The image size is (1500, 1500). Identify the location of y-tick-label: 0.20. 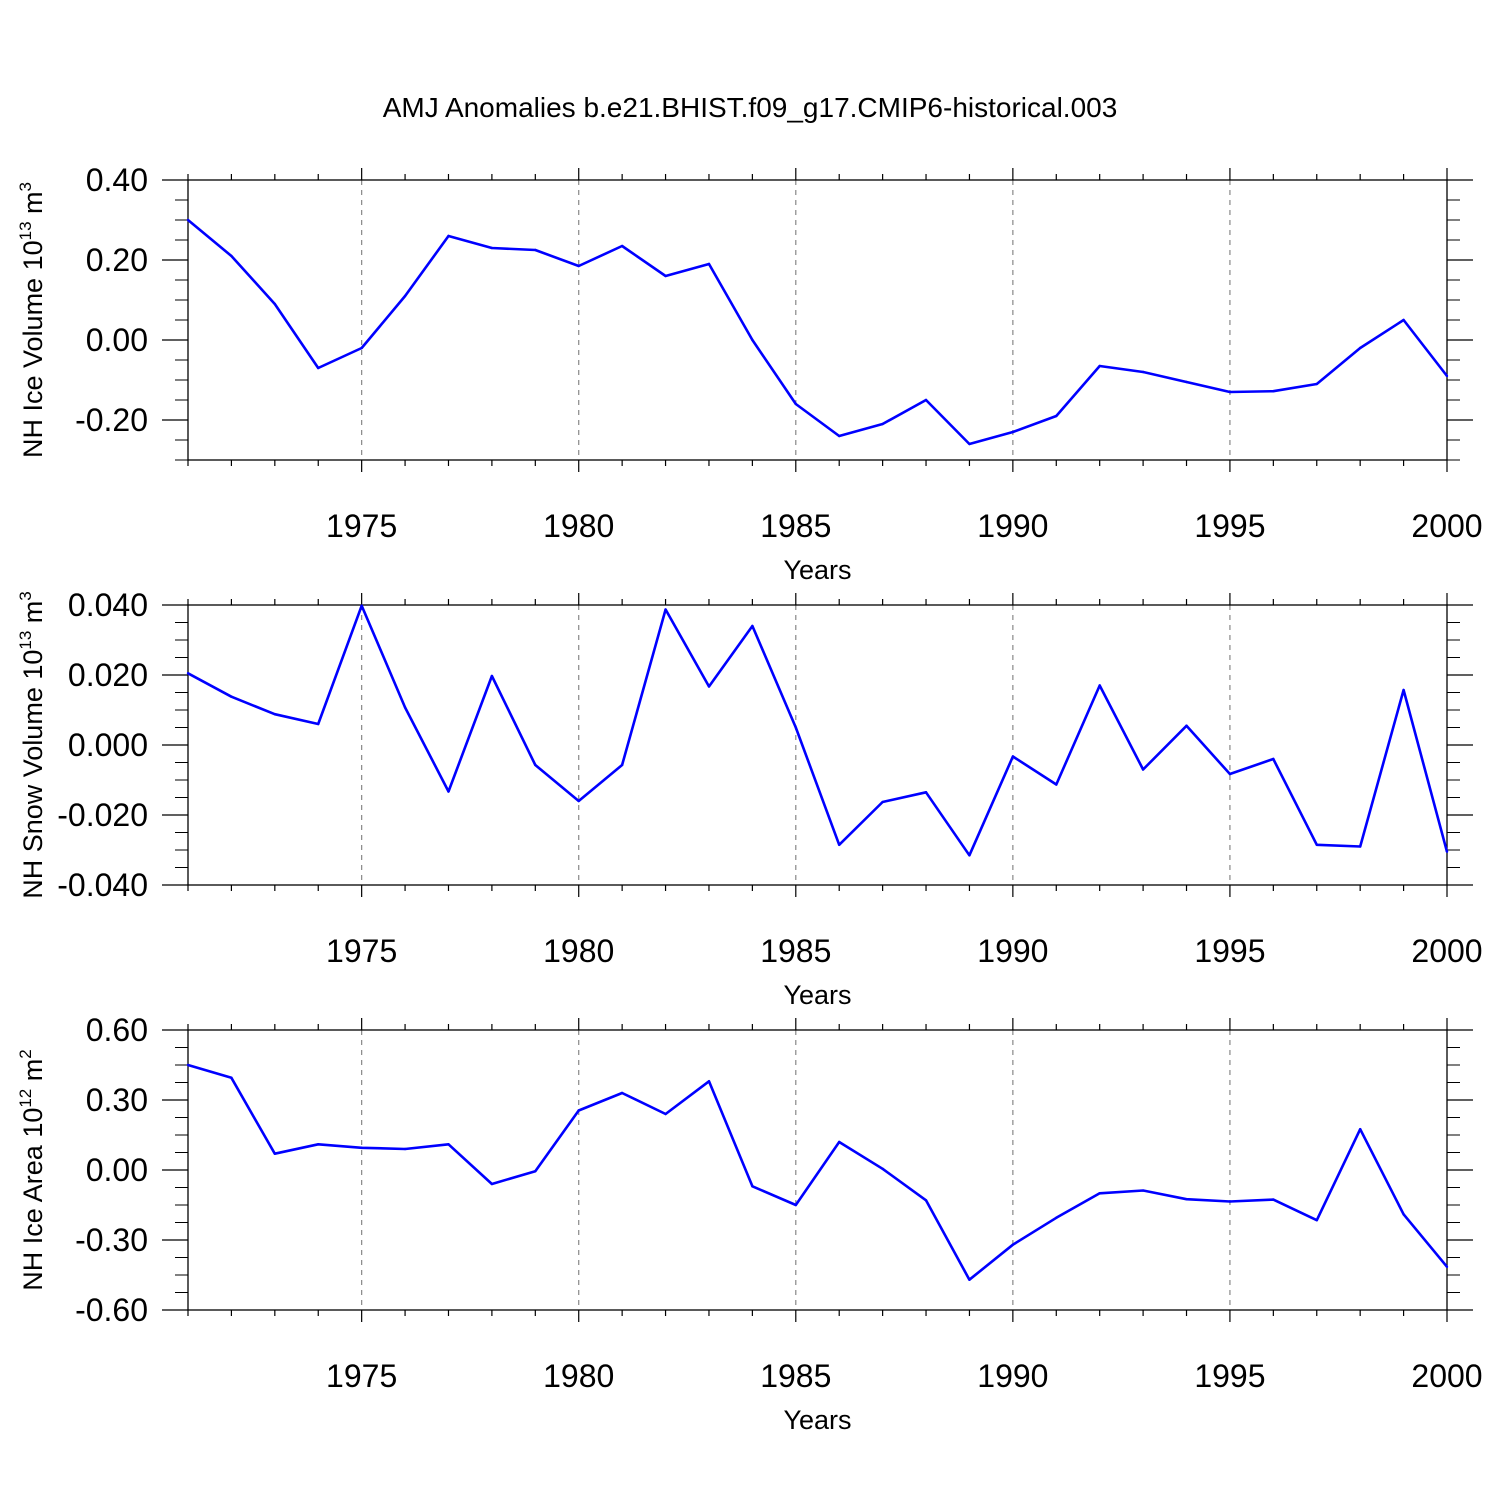
(117, 260).